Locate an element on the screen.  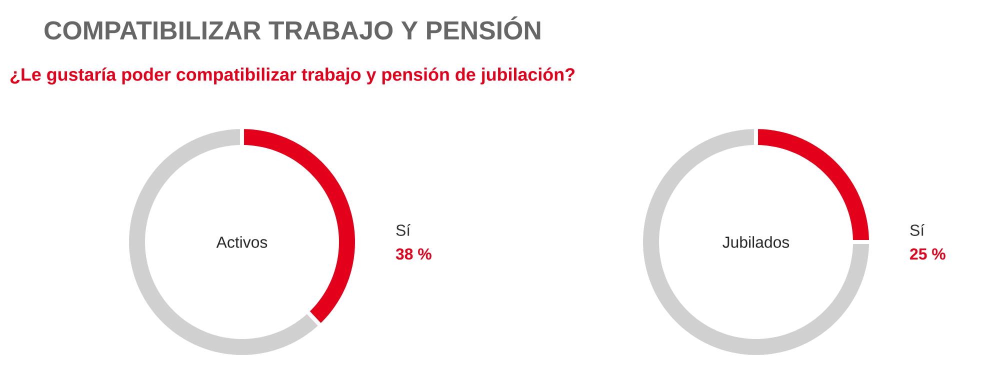
data-label: 38 % is located at coordinates (414, 254).